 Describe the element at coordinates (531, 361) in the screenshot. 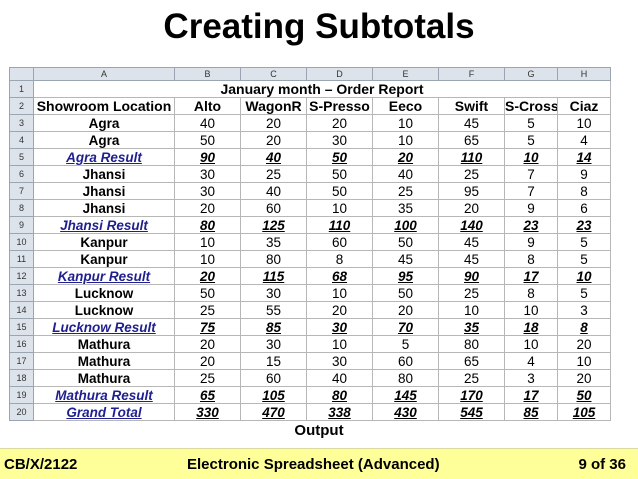

I see `value-cell: 4` at that location.